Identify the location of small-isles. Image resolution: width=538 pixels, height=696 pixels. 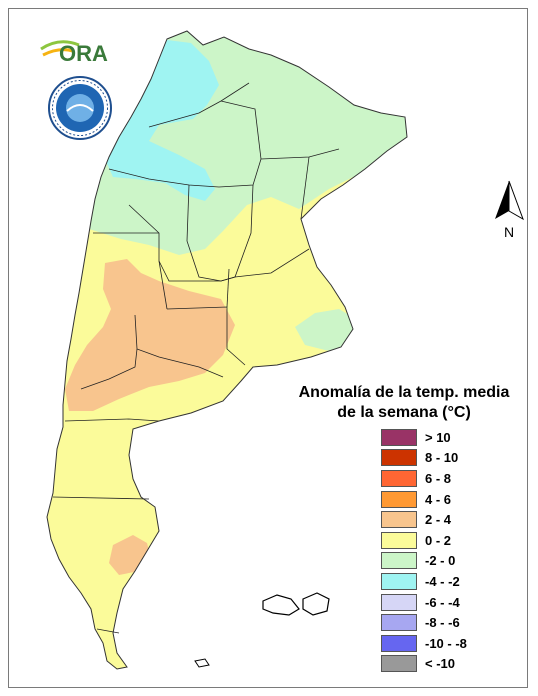
(202, 663).